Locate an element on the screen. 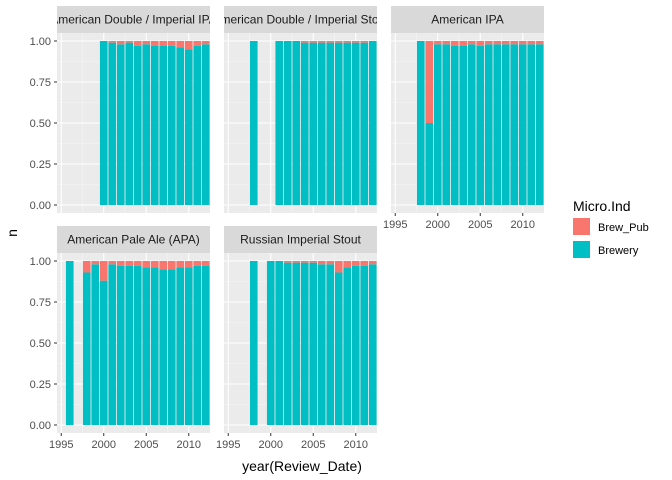 This screenshot has width=672, height=480. panel-russian-imperial-stout: Russian Imperial Stout is located at coordinates (300, 329).